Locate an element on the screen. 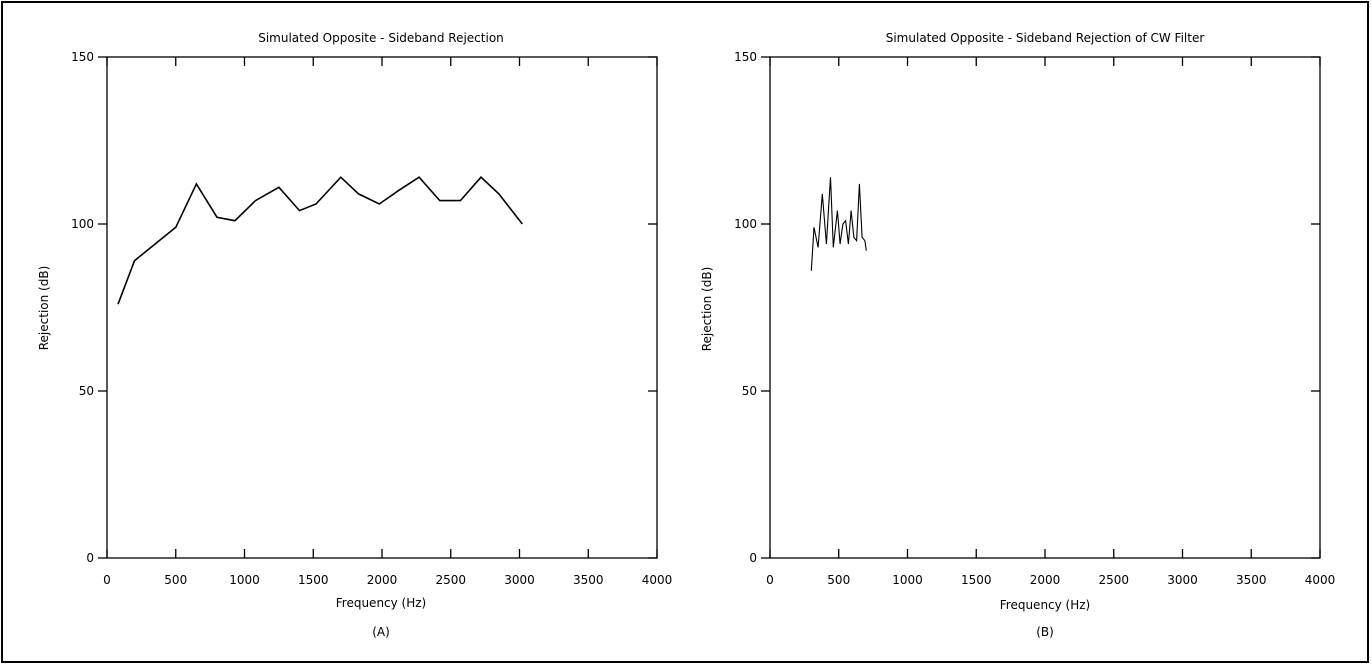  chart-b-xtick-label: 1000 is located at coordinates (907, 580).